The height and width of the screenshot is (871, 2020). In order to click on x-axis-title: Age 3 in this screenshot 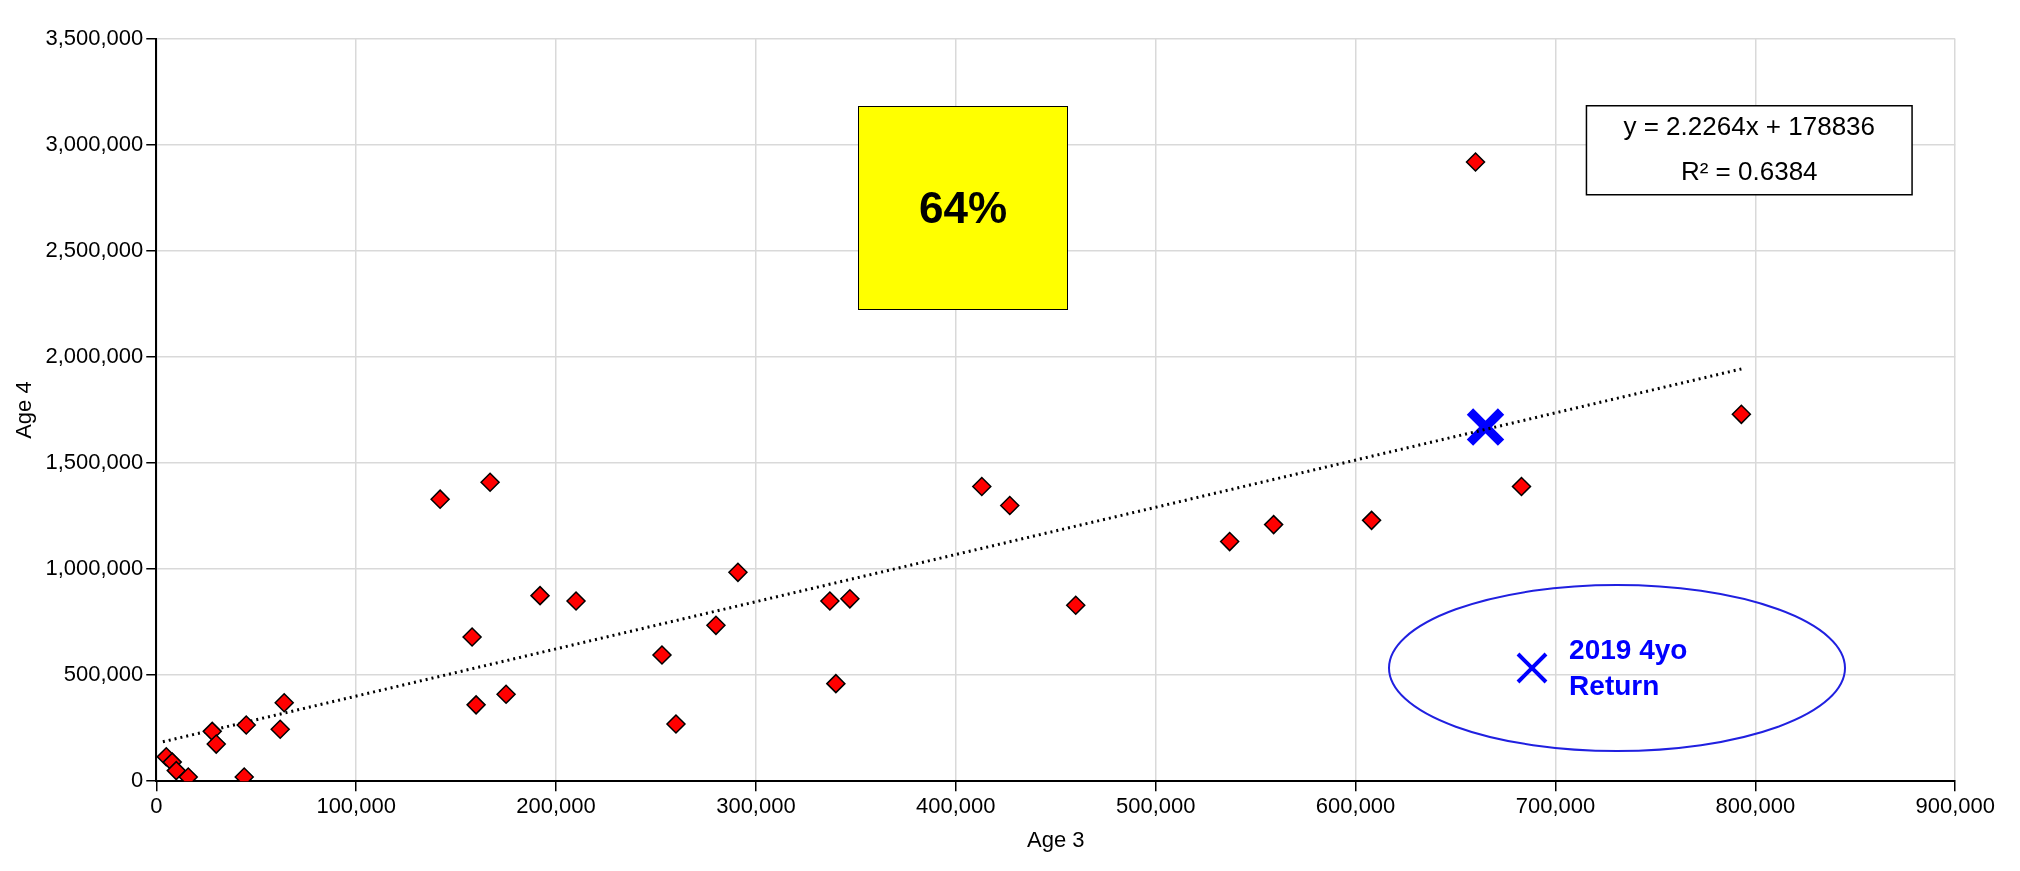, I will do `click(1056, 839)`.